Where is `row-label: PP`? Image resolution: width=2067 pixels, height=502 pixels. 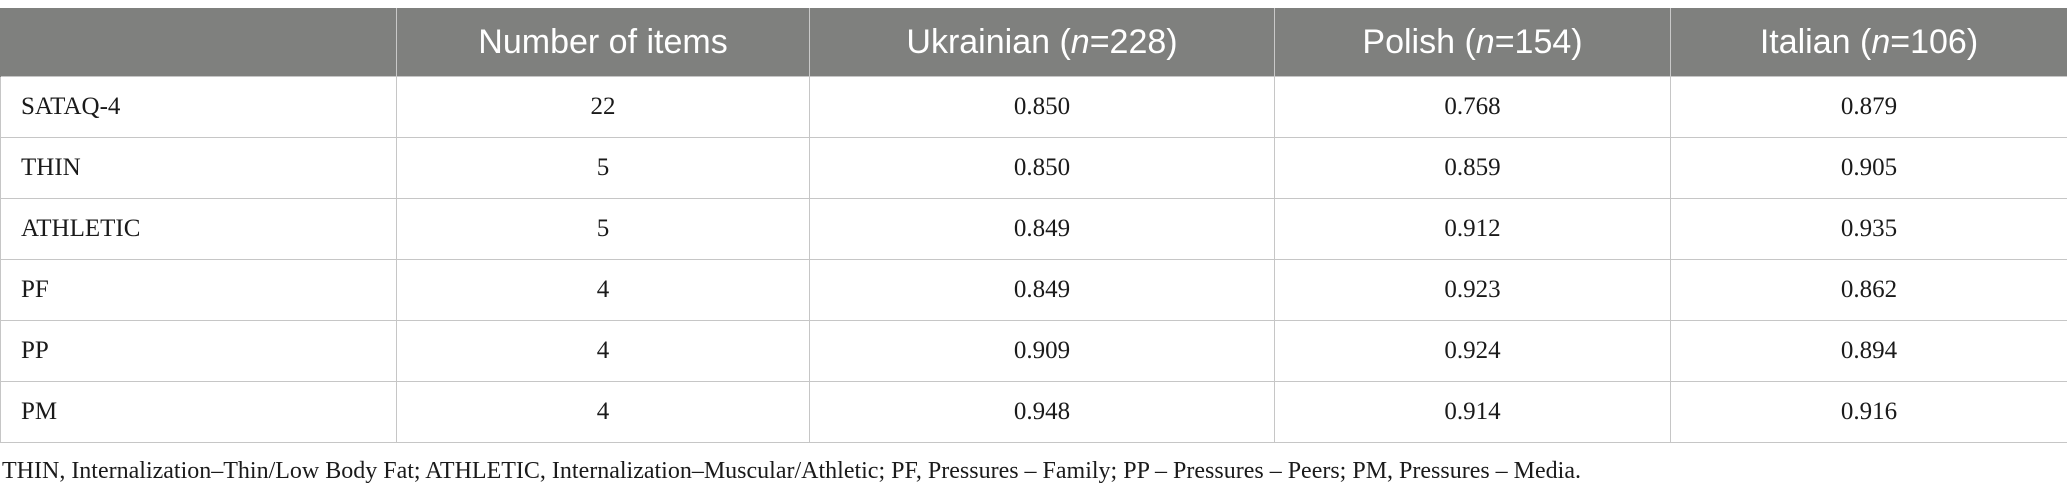 row-label: PP is located at coordinates (198, 351).